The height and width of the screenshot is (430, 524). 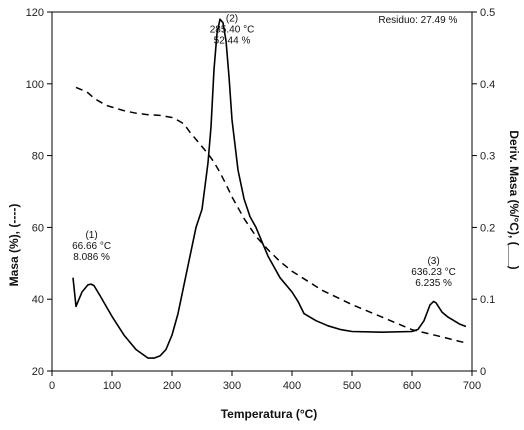 What do you see at coordinates (35, 13) in the screenshot?
I see `y-left-tick-label: 120` at bounding box center [35, 13].